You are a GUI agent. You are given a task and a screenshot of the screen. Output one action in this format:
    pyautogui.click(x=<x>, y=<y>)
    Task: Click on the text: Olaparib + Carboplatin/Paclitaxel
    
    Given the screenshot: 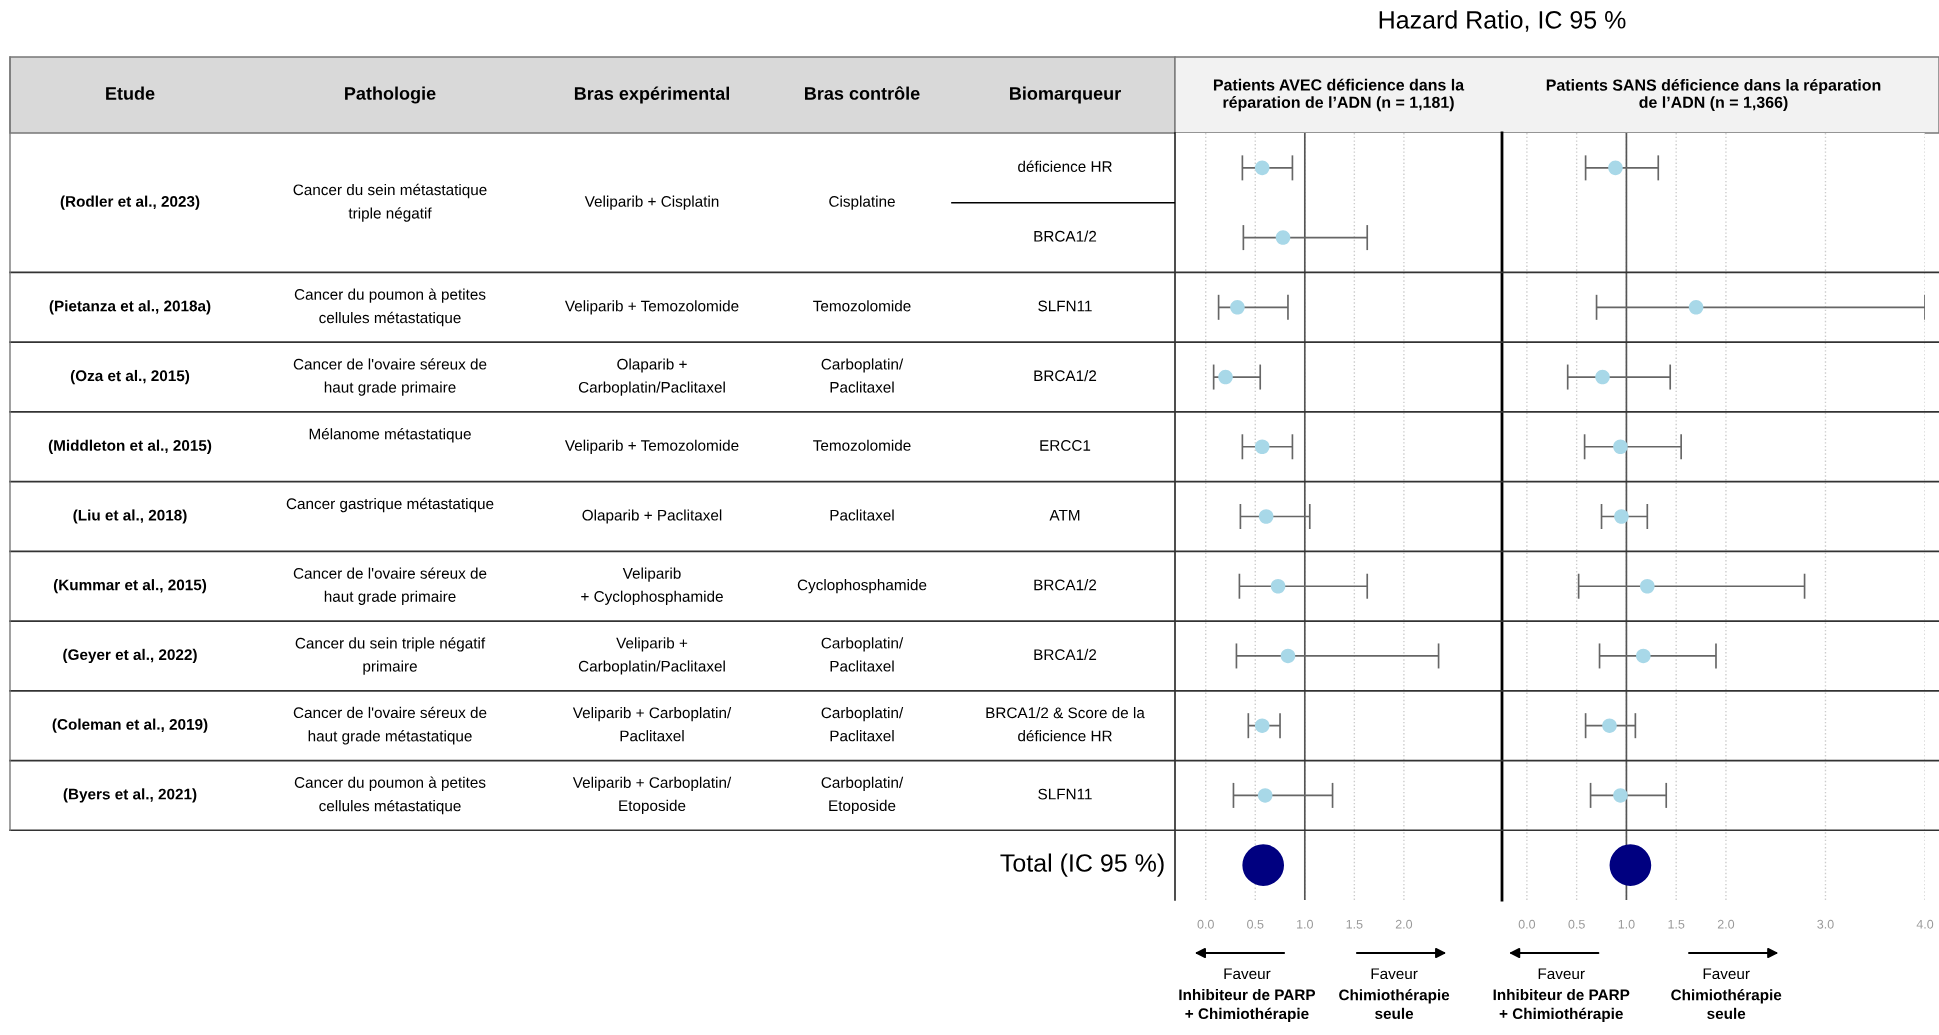 What is the action you would take?
    pyautogui.click(x=651, y=377)
    